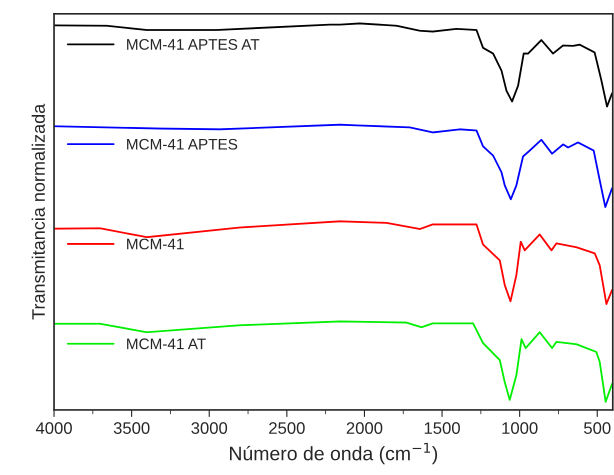 The width and height of the screenshot is (614, 475). Describe the element at coordinates (54, 428) in the screenshot. I see `x-tick-label: 4000` at that location.